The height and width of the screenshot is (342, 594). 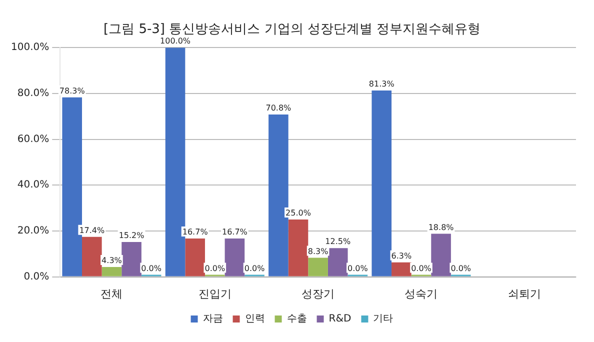 What do you see at coordinates (215, 293) in the screenshot?
I see `x-tick-label: 진입기` at bounding box center [215, 293].